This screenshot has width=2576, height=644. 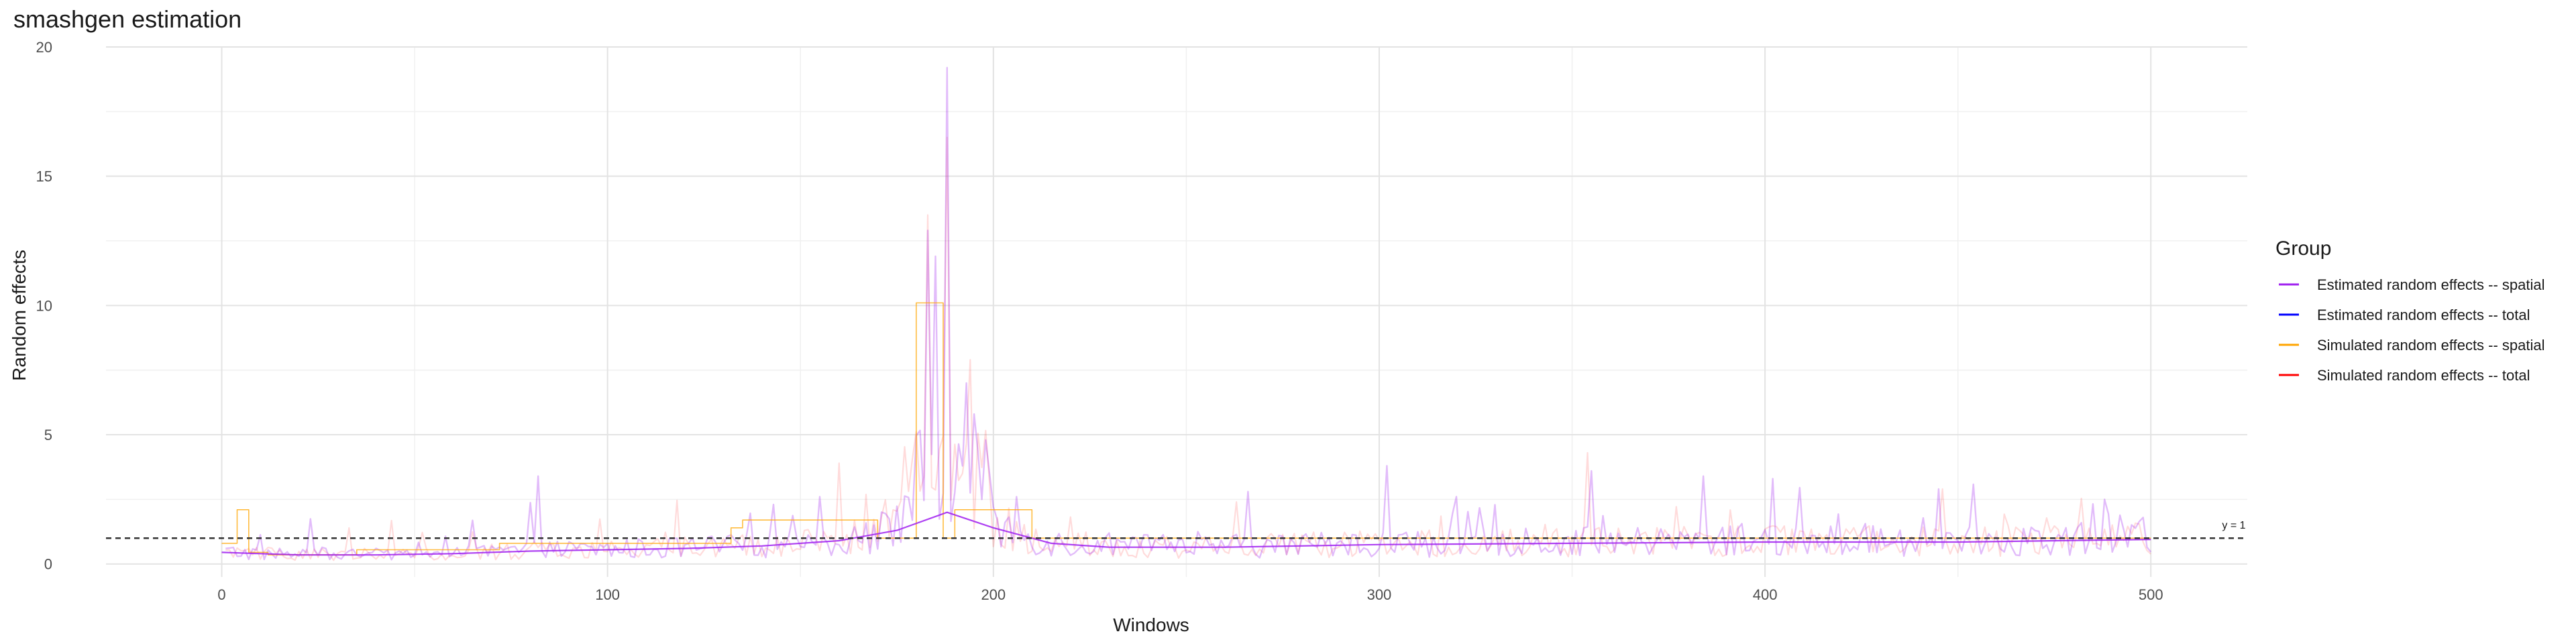 What do you see at coordinates (2431, 284) in the screenshot?
I see `legend-entry-label: Estimated random effects -- spatial` at bounding box center [2431, 284].